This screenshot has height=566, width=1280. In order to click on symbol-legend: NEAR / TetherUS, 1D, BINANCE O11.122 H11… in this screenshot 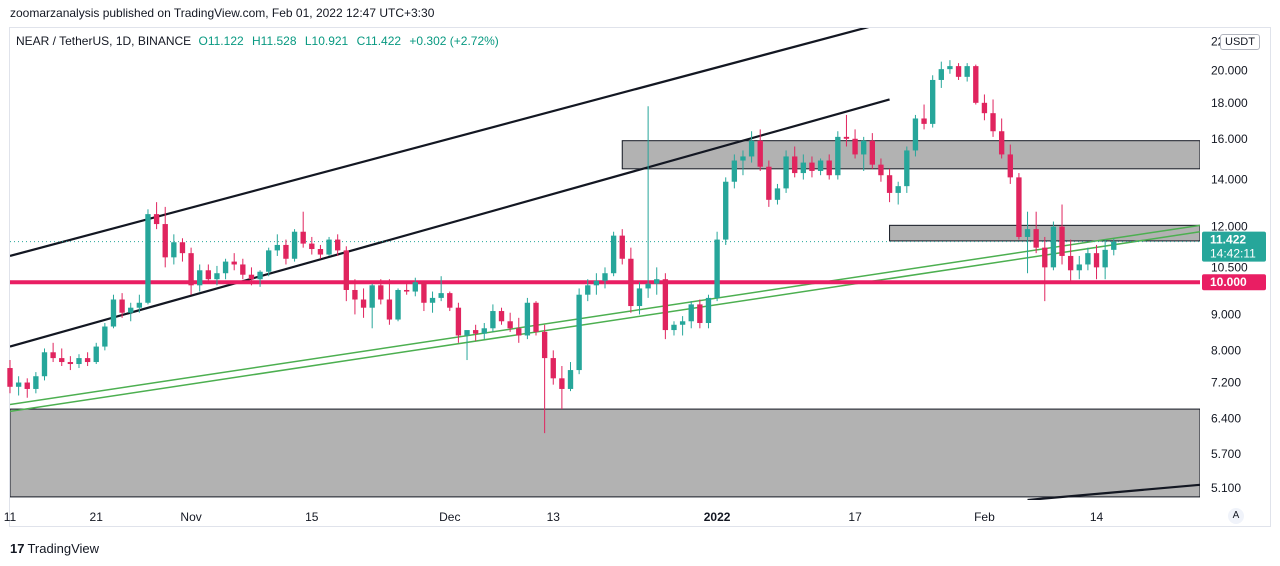, I will do `click(260, 41)`.